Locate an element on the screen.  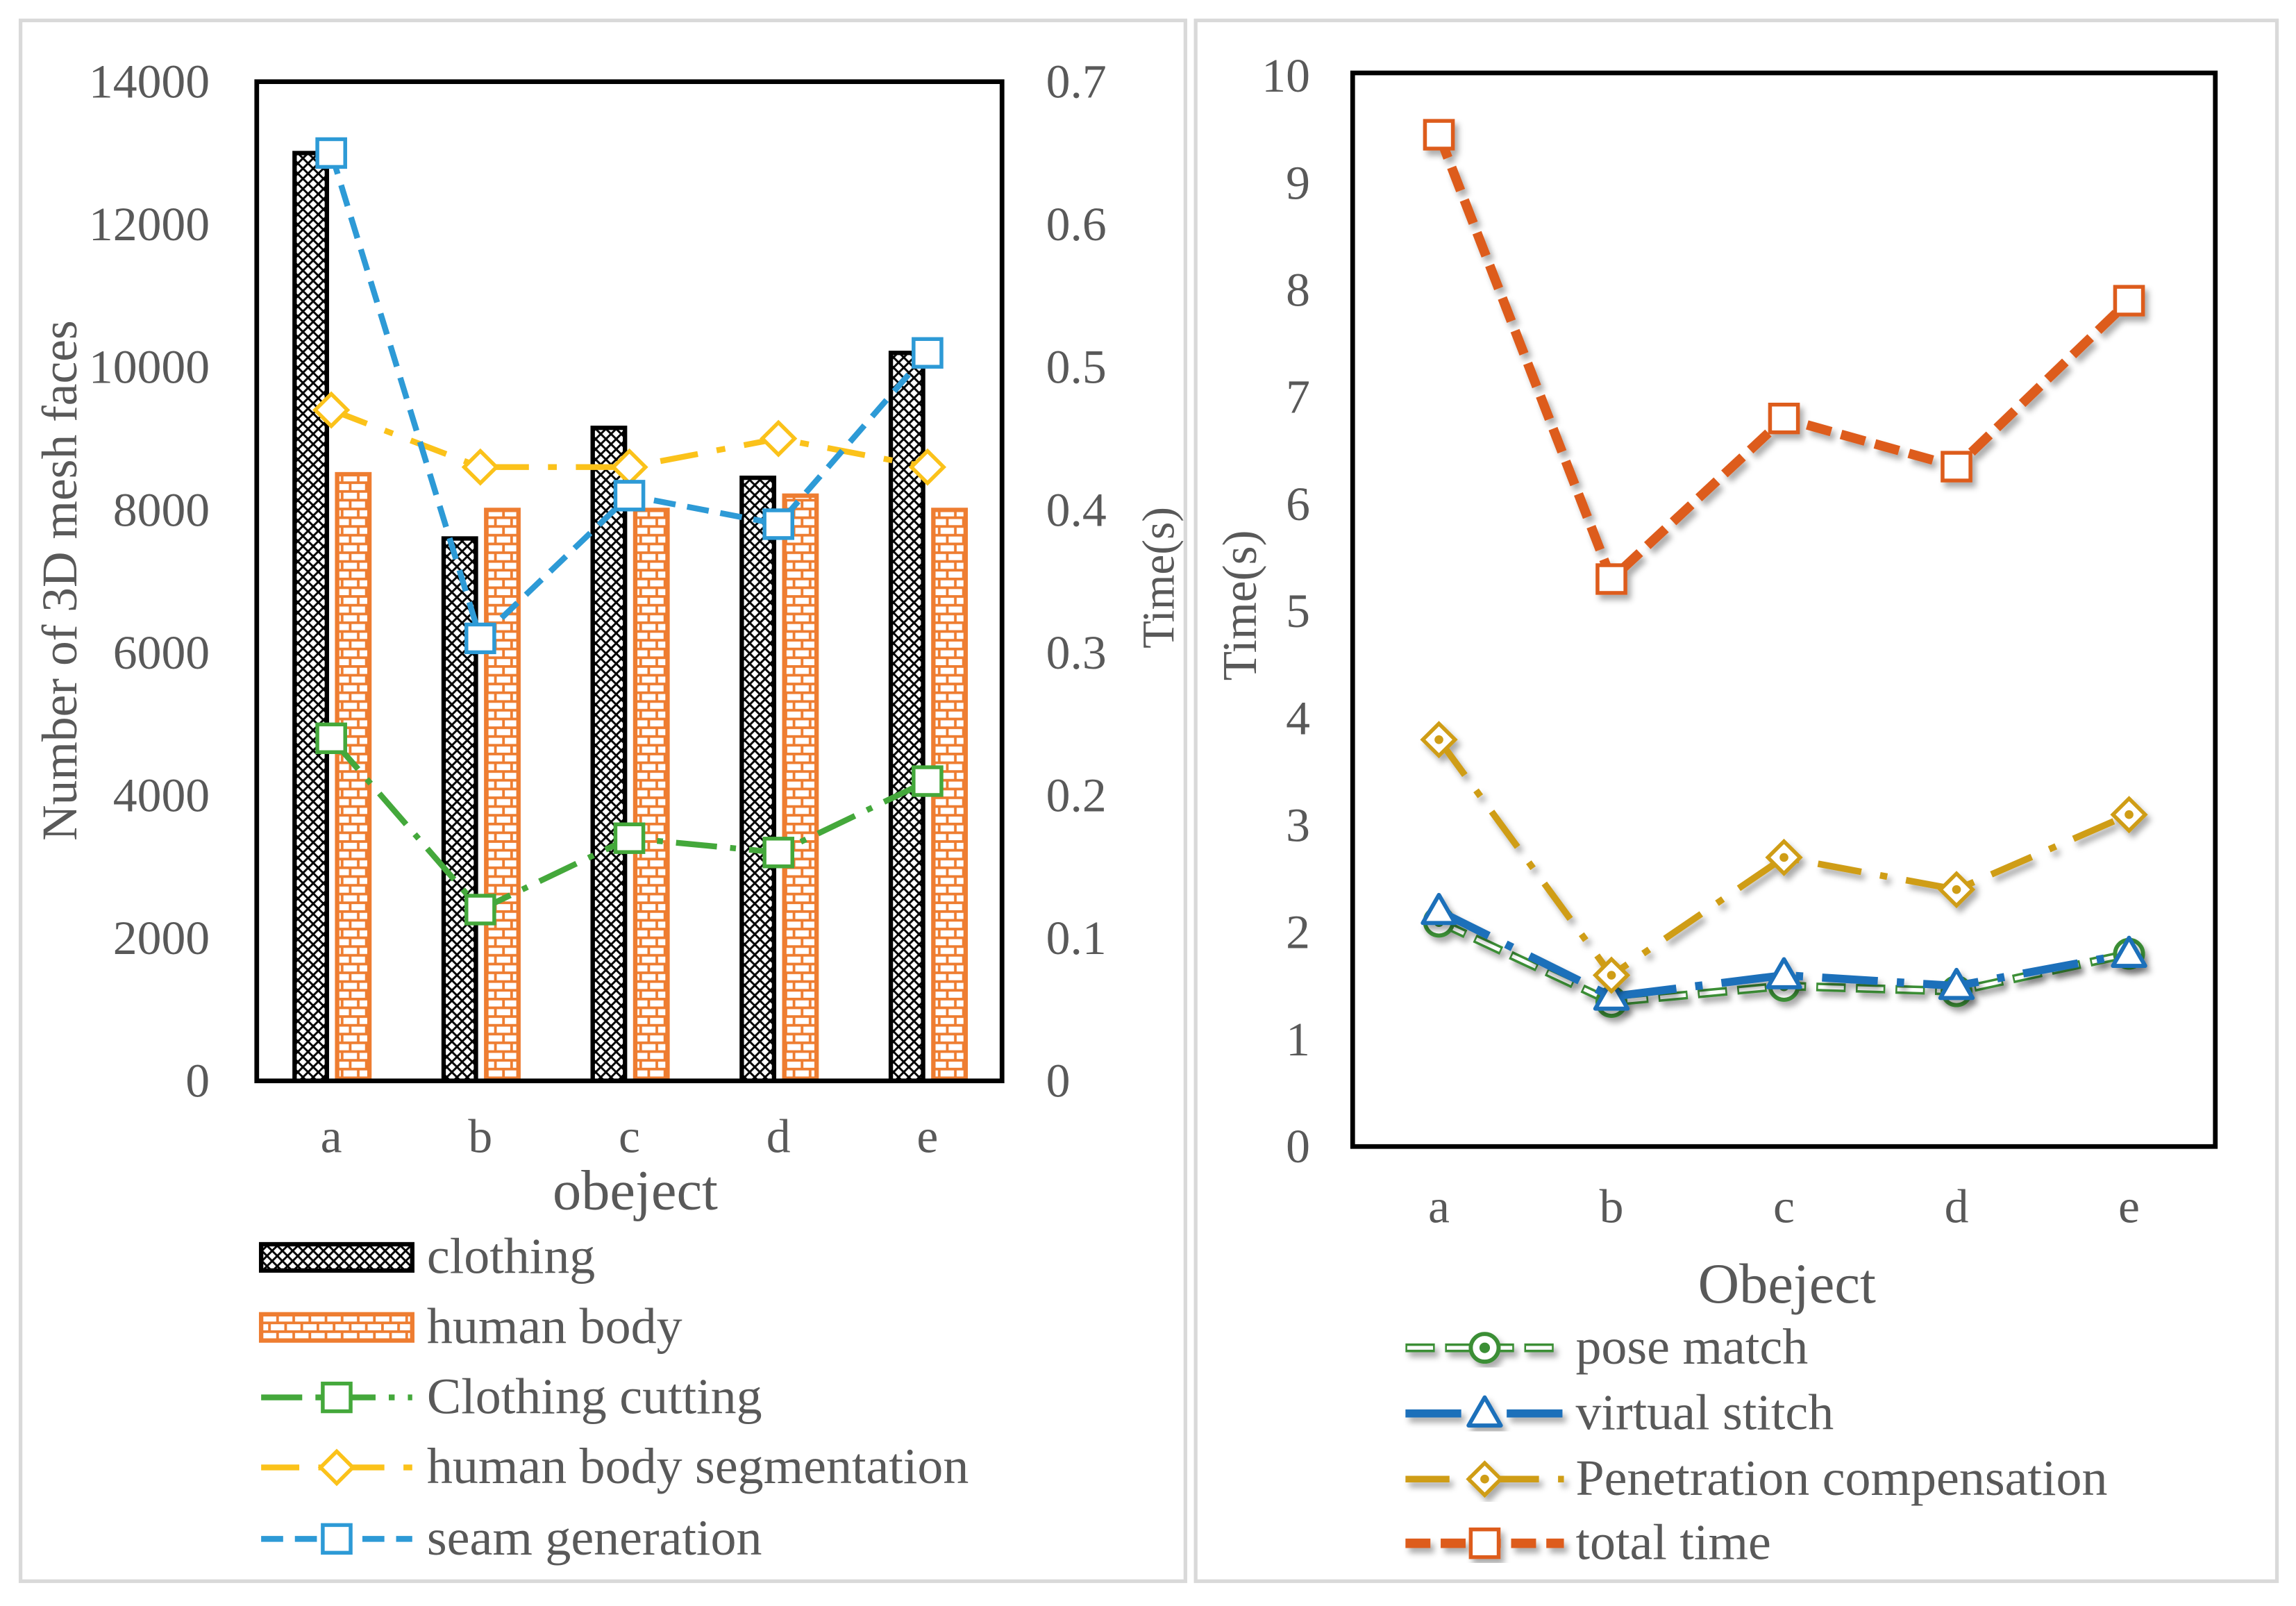
point-total-time-d is located at coordinates (1956, 467).